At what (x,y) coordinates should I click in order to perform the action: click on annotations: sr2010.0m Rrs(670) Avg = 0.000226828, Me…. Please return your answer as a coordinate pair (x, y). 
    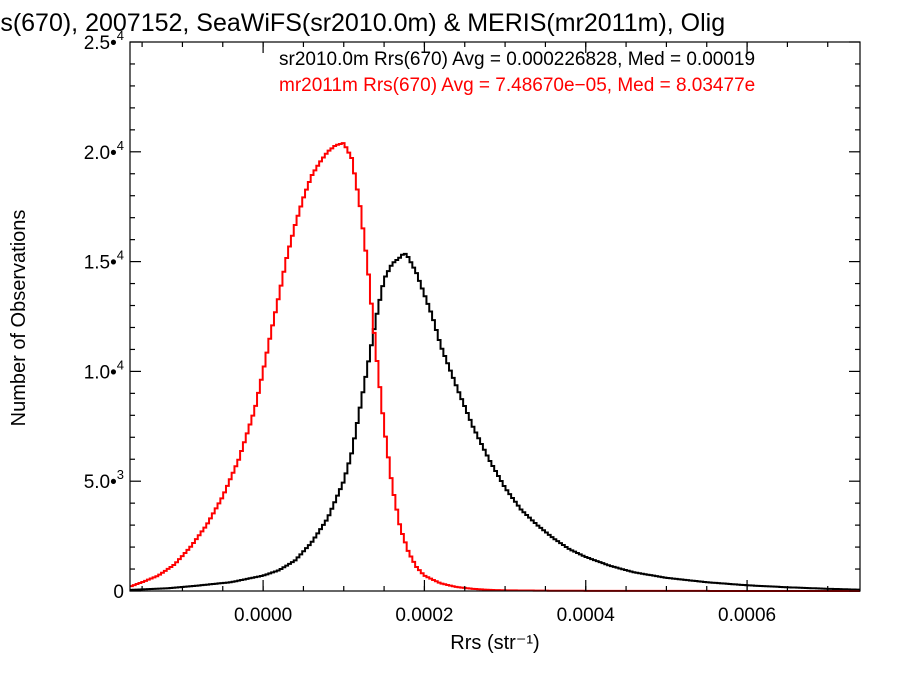
    Looking at the image, I should click on (517, 72).